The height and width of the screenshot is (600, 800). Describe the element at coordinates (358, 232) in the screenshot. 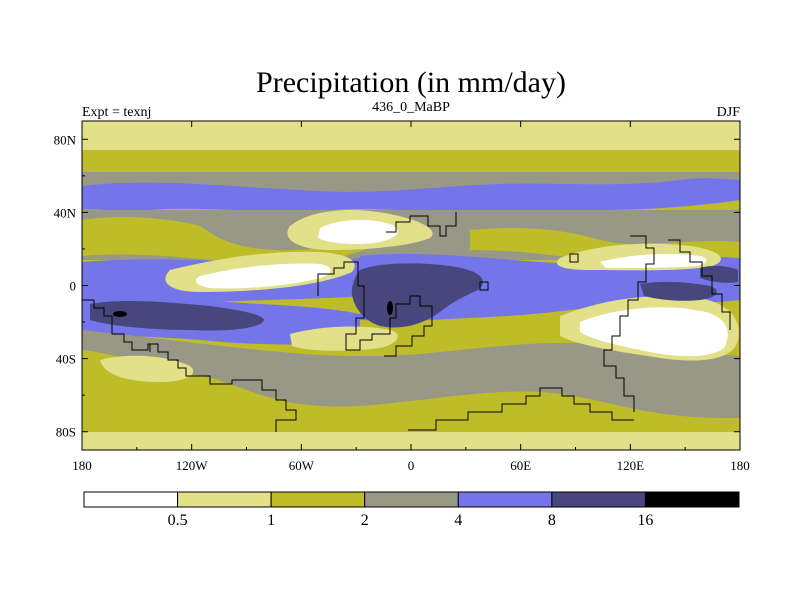

I see `dry-zone-sahara-core` at that location.